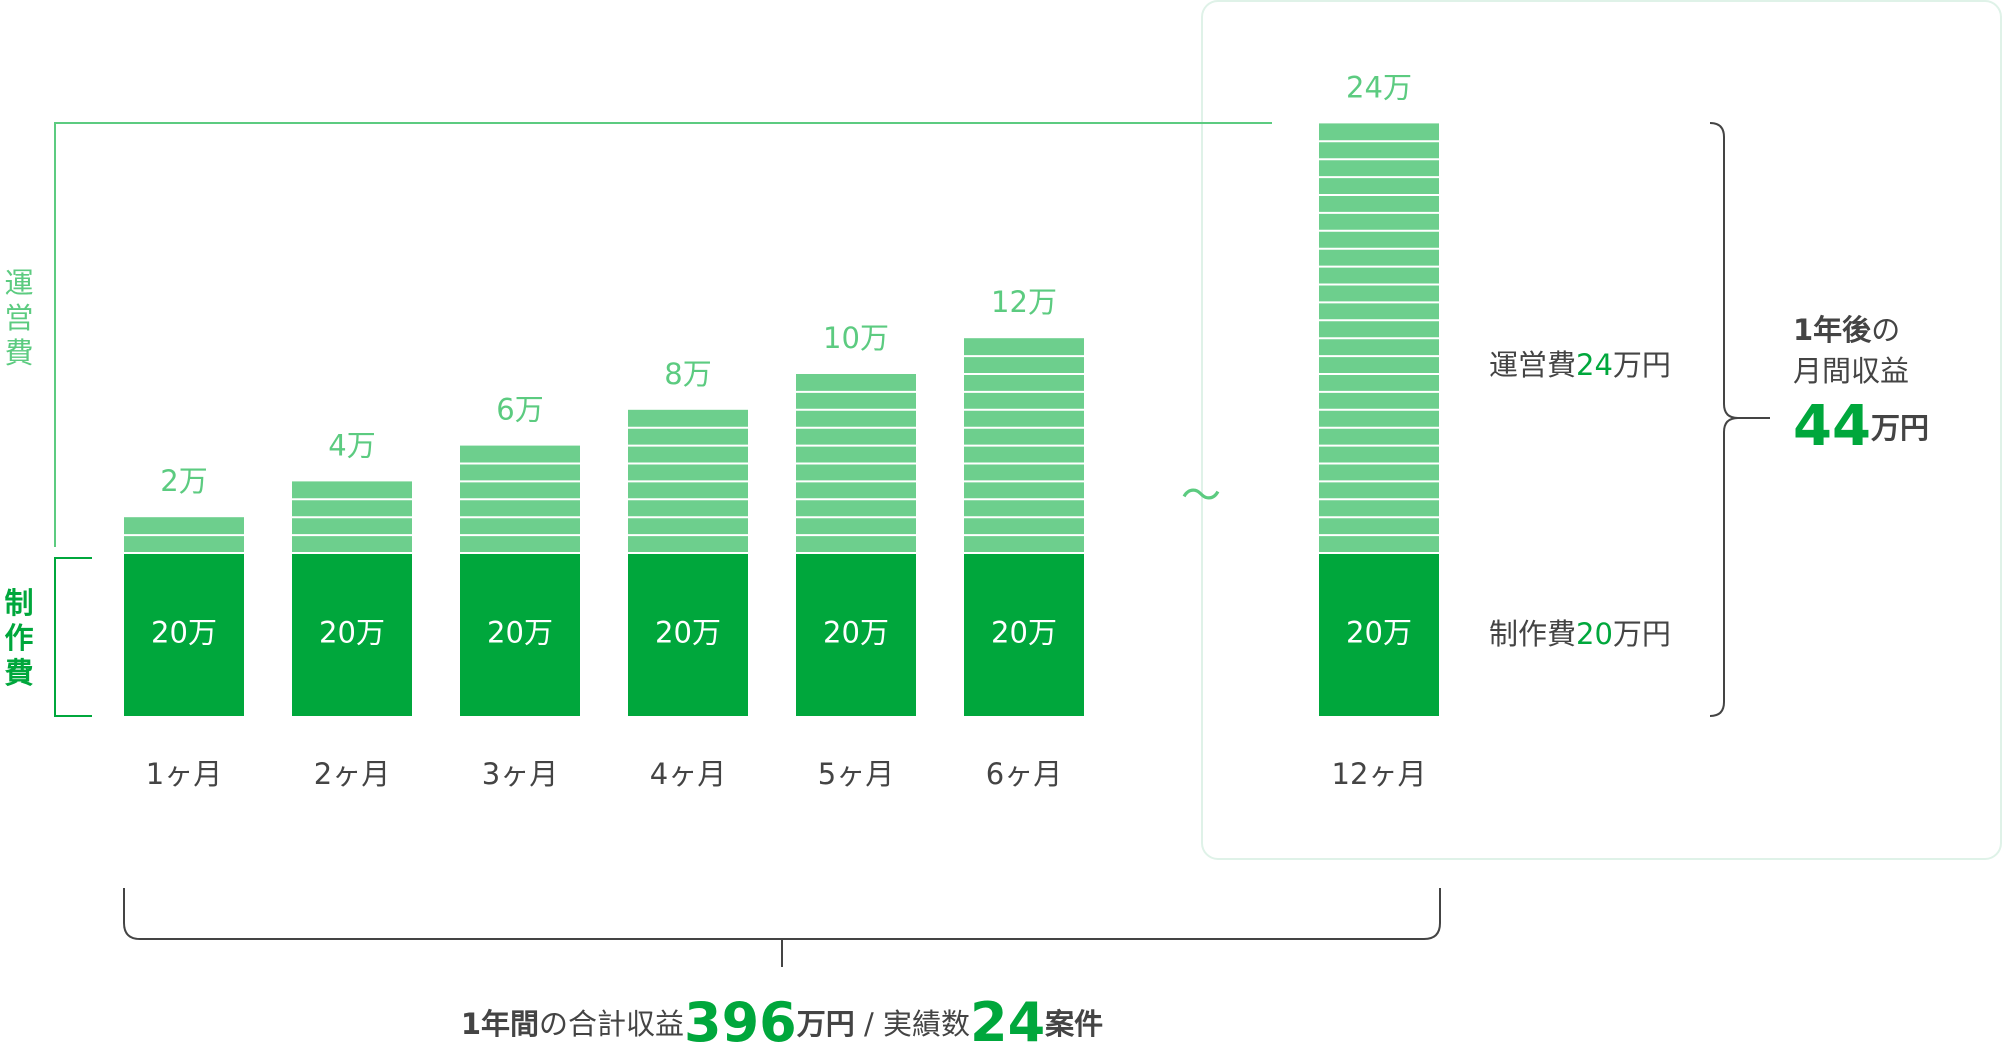  Describe the element at coordinates (1739, 419) in the screenshot. I see `right-brace` at that location.